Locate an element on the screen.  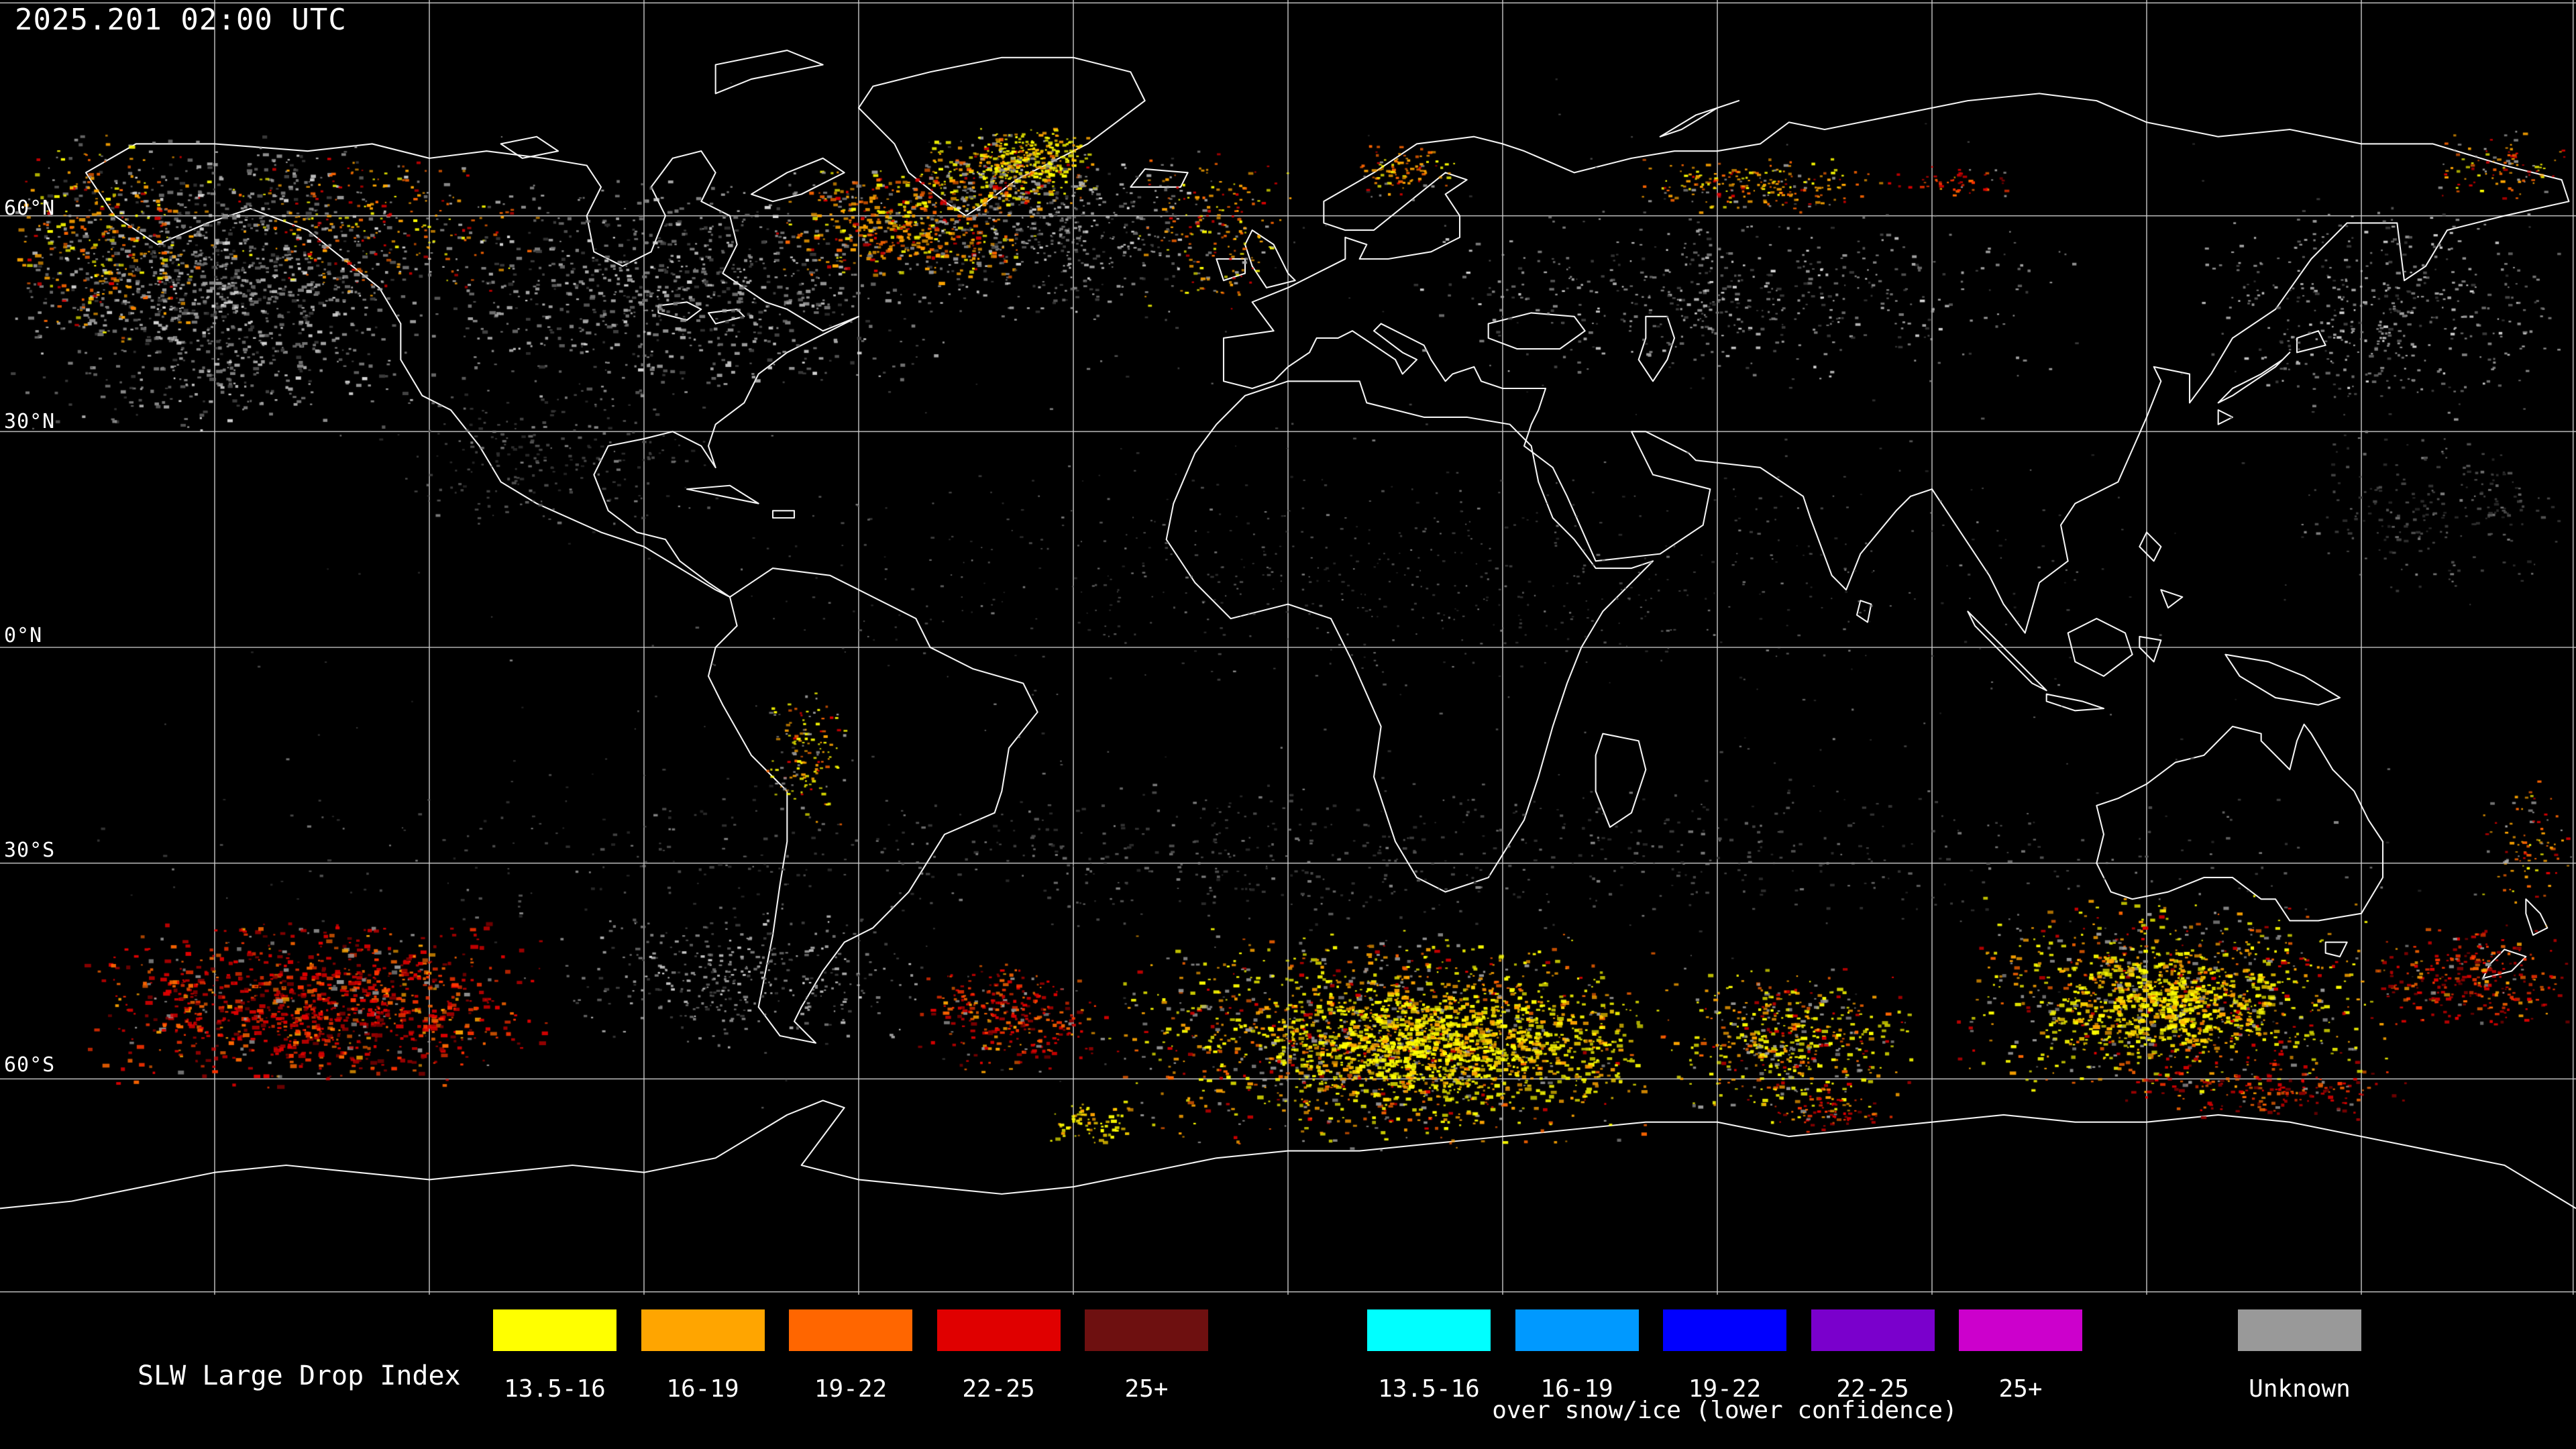
primary-bin-16-19: 16-19 is located at coordinates (703, 1356).